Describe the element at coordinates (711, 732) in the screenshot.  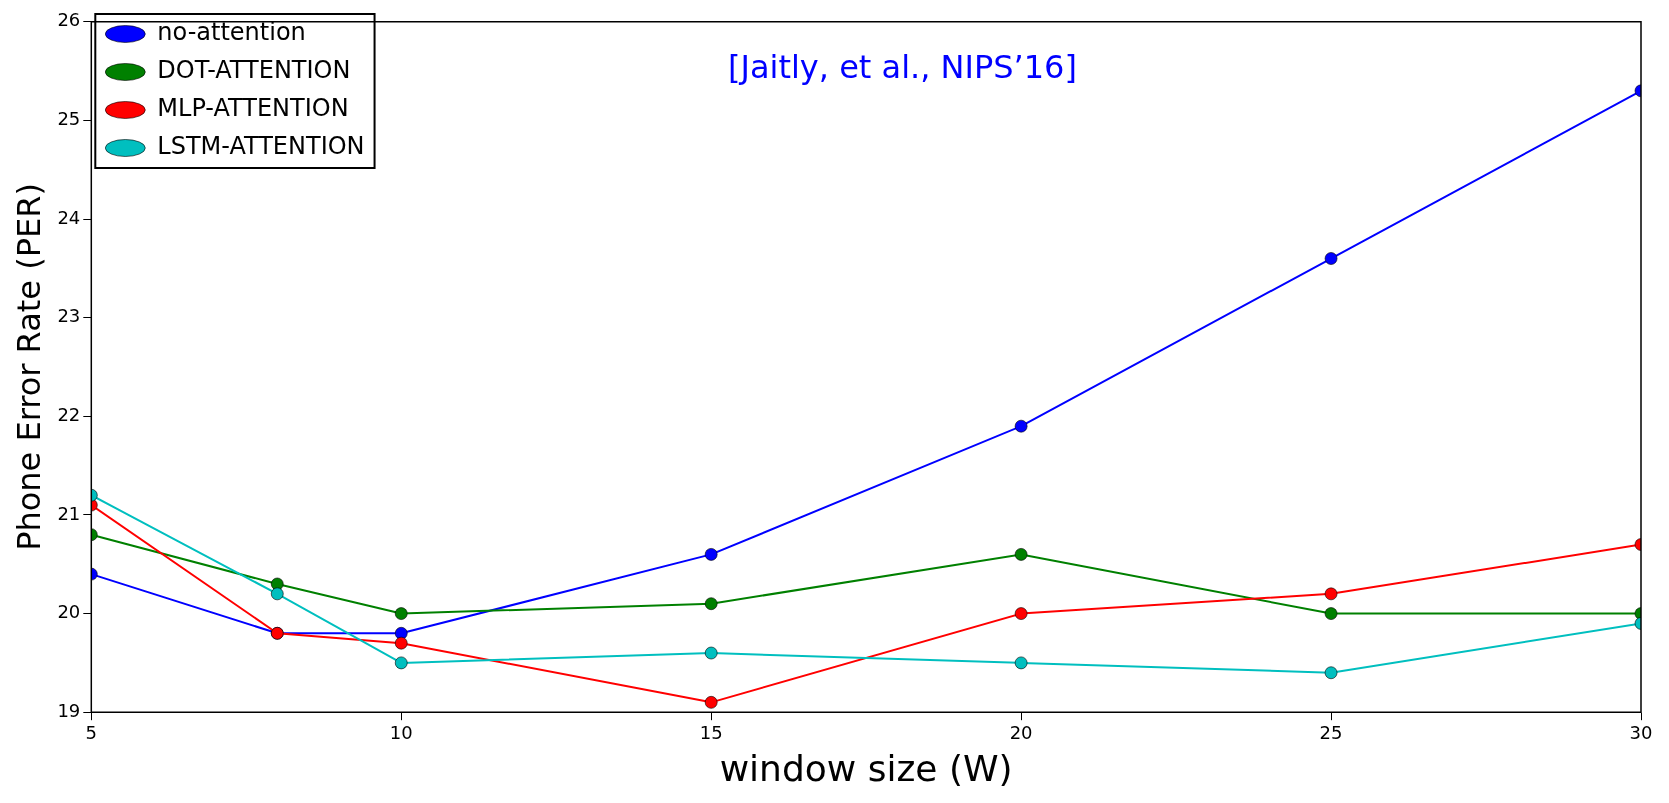
I see `x-tick-label: 15` at that location.